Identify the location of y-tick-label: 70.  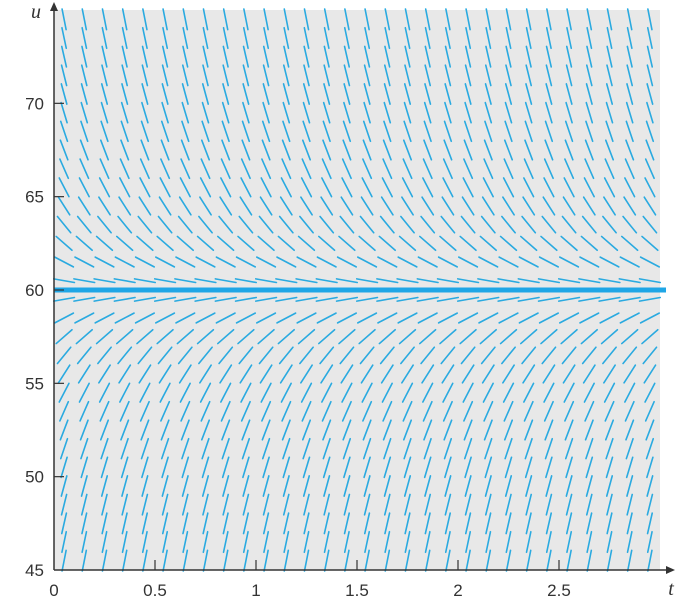
(34, 103).